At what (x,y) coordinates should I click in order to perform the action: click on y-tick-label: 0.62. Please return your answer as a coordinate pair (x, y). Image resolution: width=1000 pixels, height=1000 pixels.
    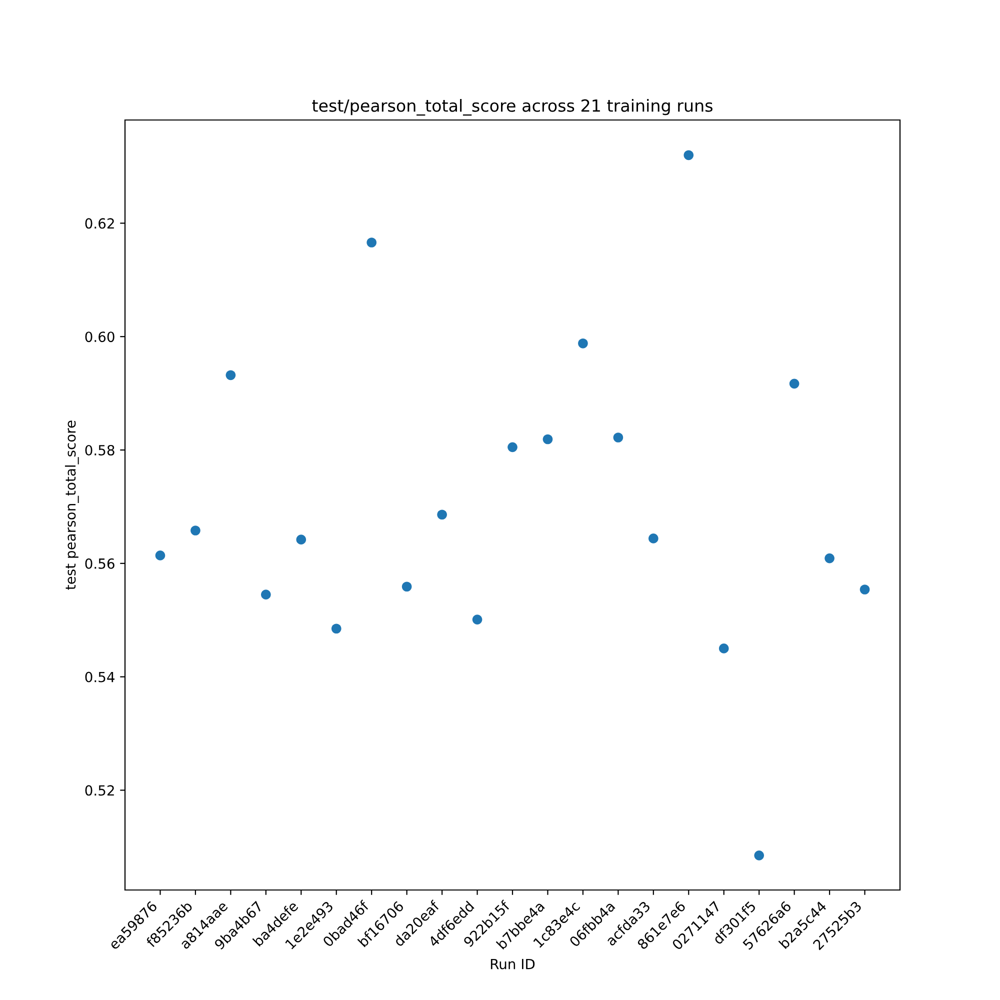
    Looking at the image, I should click on (99, 223).